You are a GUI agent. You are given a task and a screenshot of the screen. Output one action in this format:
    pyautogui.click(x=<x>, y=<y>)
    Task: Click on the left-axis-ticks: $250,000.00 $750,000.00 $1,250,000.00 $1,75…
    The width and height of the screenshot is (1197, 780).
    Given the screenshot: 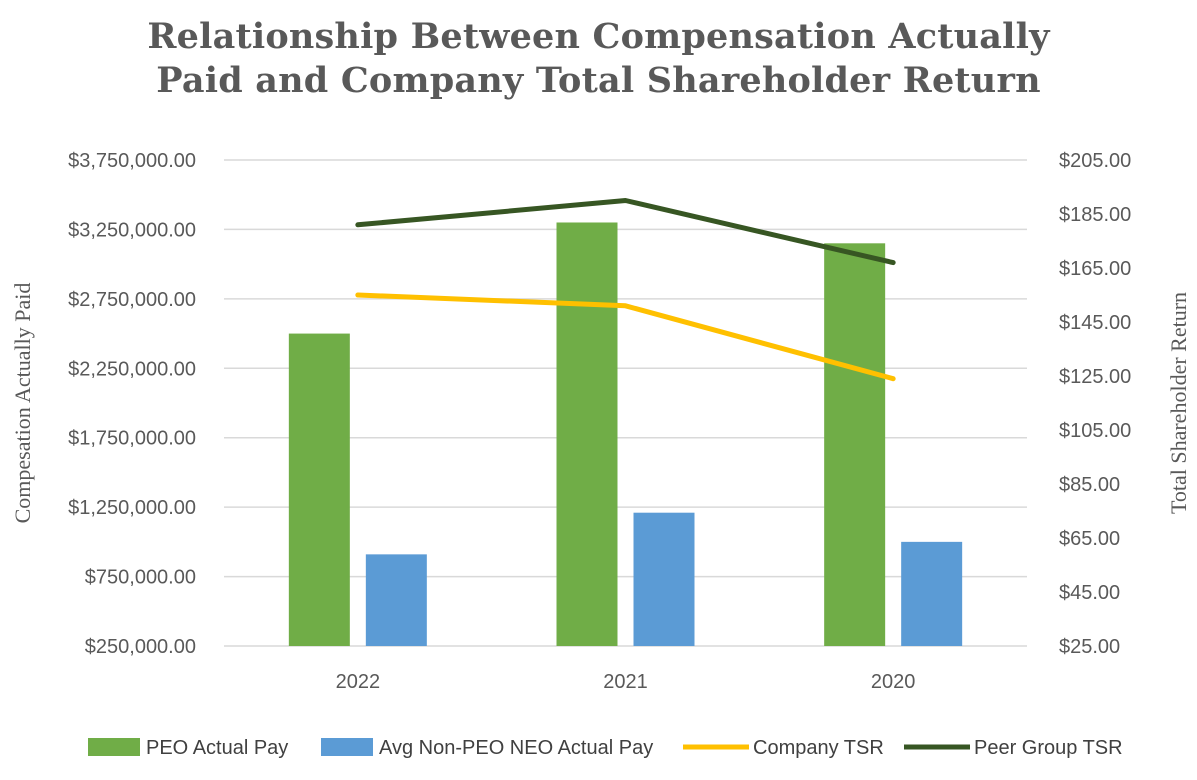 What is the action you would take?
    pyautogui.click(x=132, y=404)
    